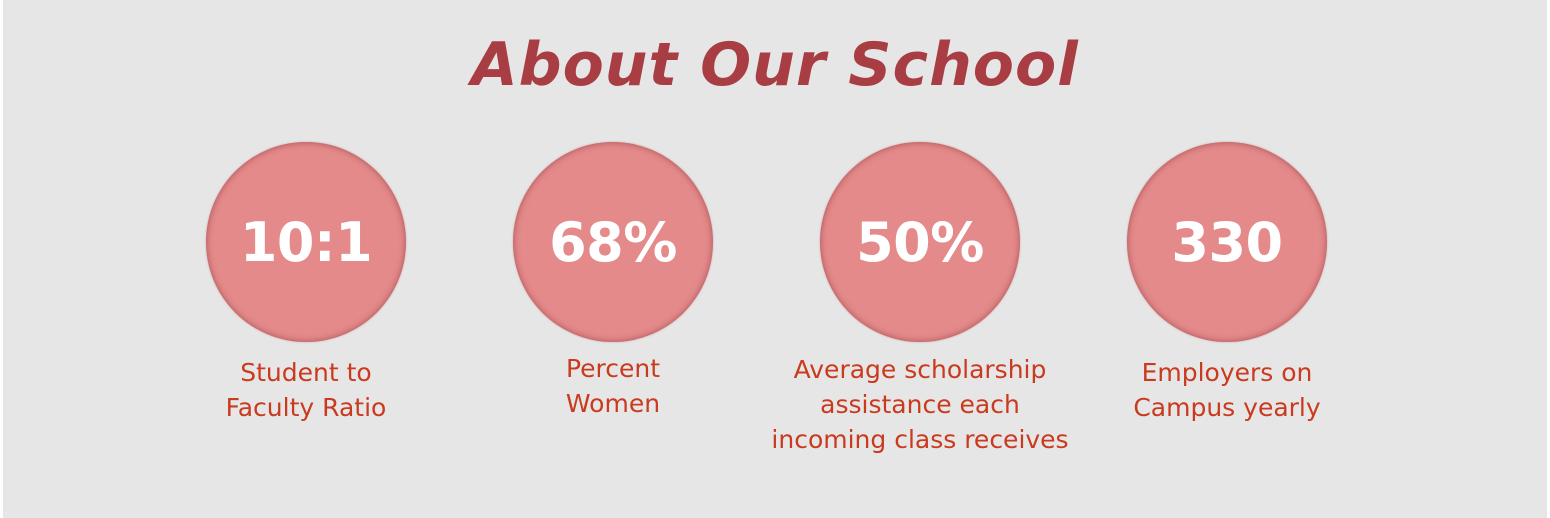  I want to click on stat-value: 10:1, so click(306, 242).